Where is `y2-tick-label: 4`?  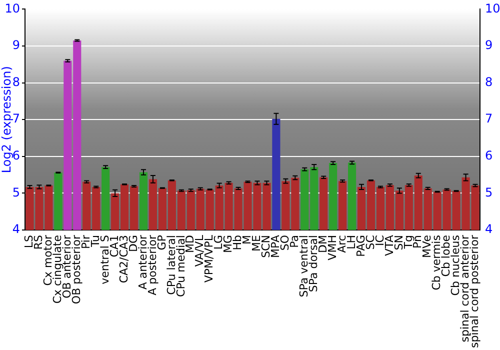
y2-tick-label: 4 is located at coordinates (489, 229).